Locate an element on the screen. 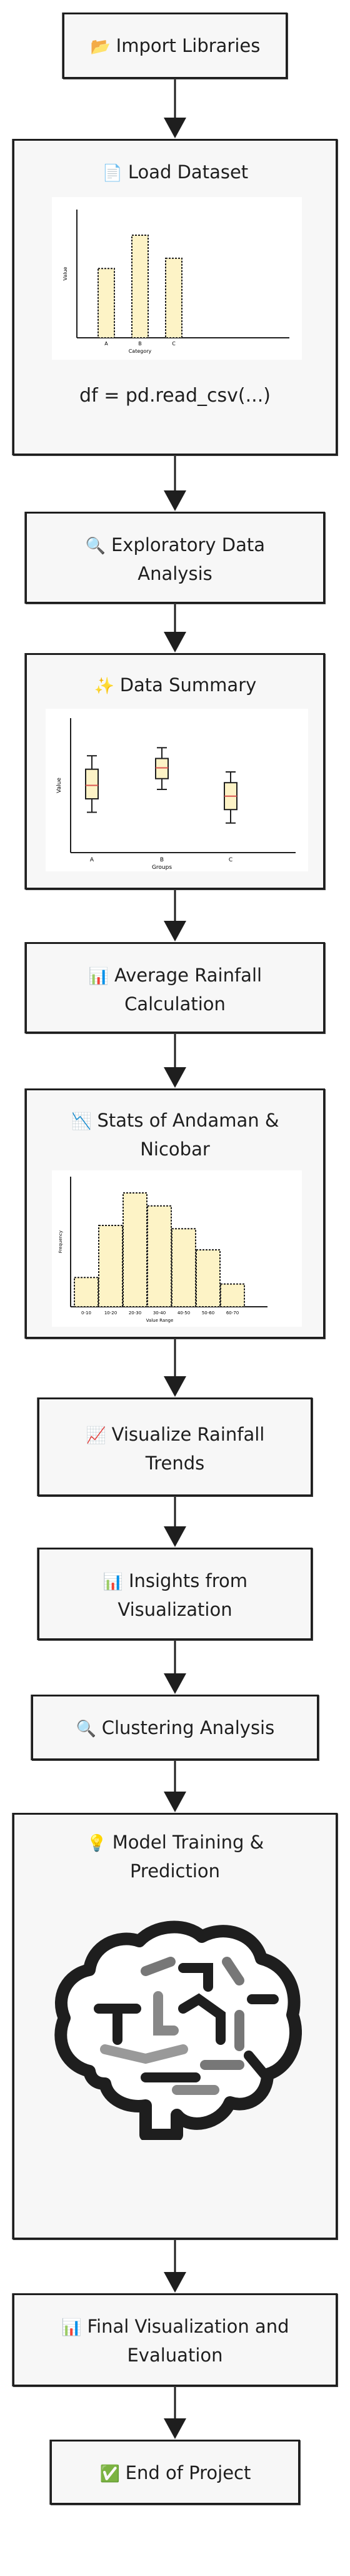 This screenshot has height=2576, width=350. node-label-line2: Trends is located at coordinates (175, 1463).